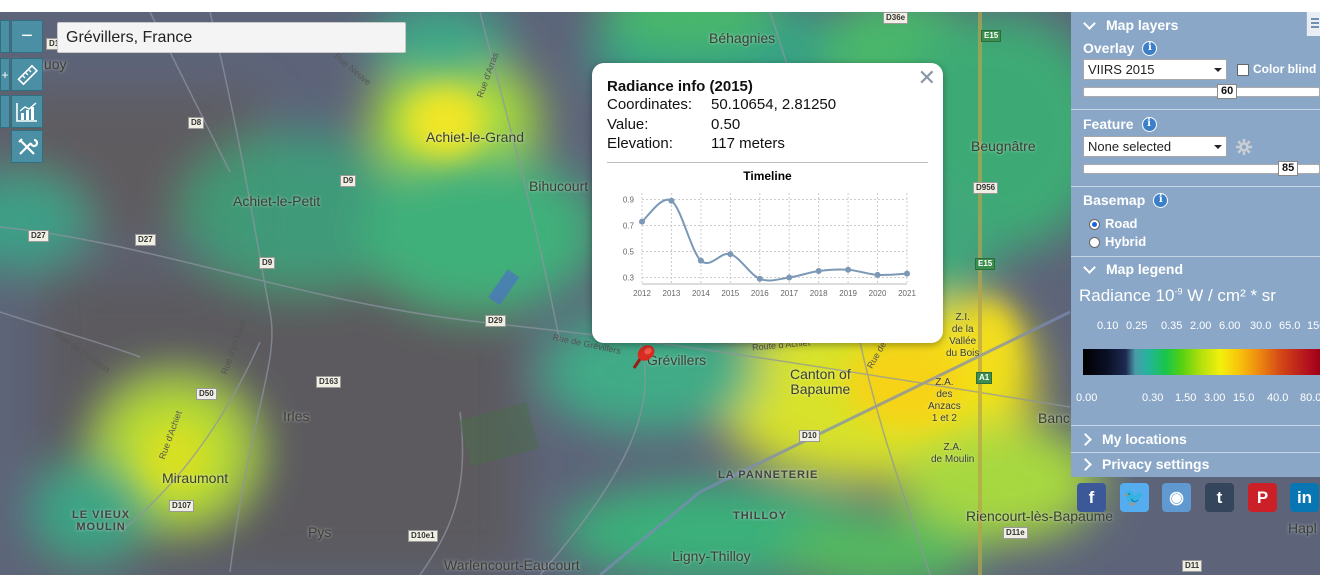  I want to click on gear-icon, so click(1244, 147).